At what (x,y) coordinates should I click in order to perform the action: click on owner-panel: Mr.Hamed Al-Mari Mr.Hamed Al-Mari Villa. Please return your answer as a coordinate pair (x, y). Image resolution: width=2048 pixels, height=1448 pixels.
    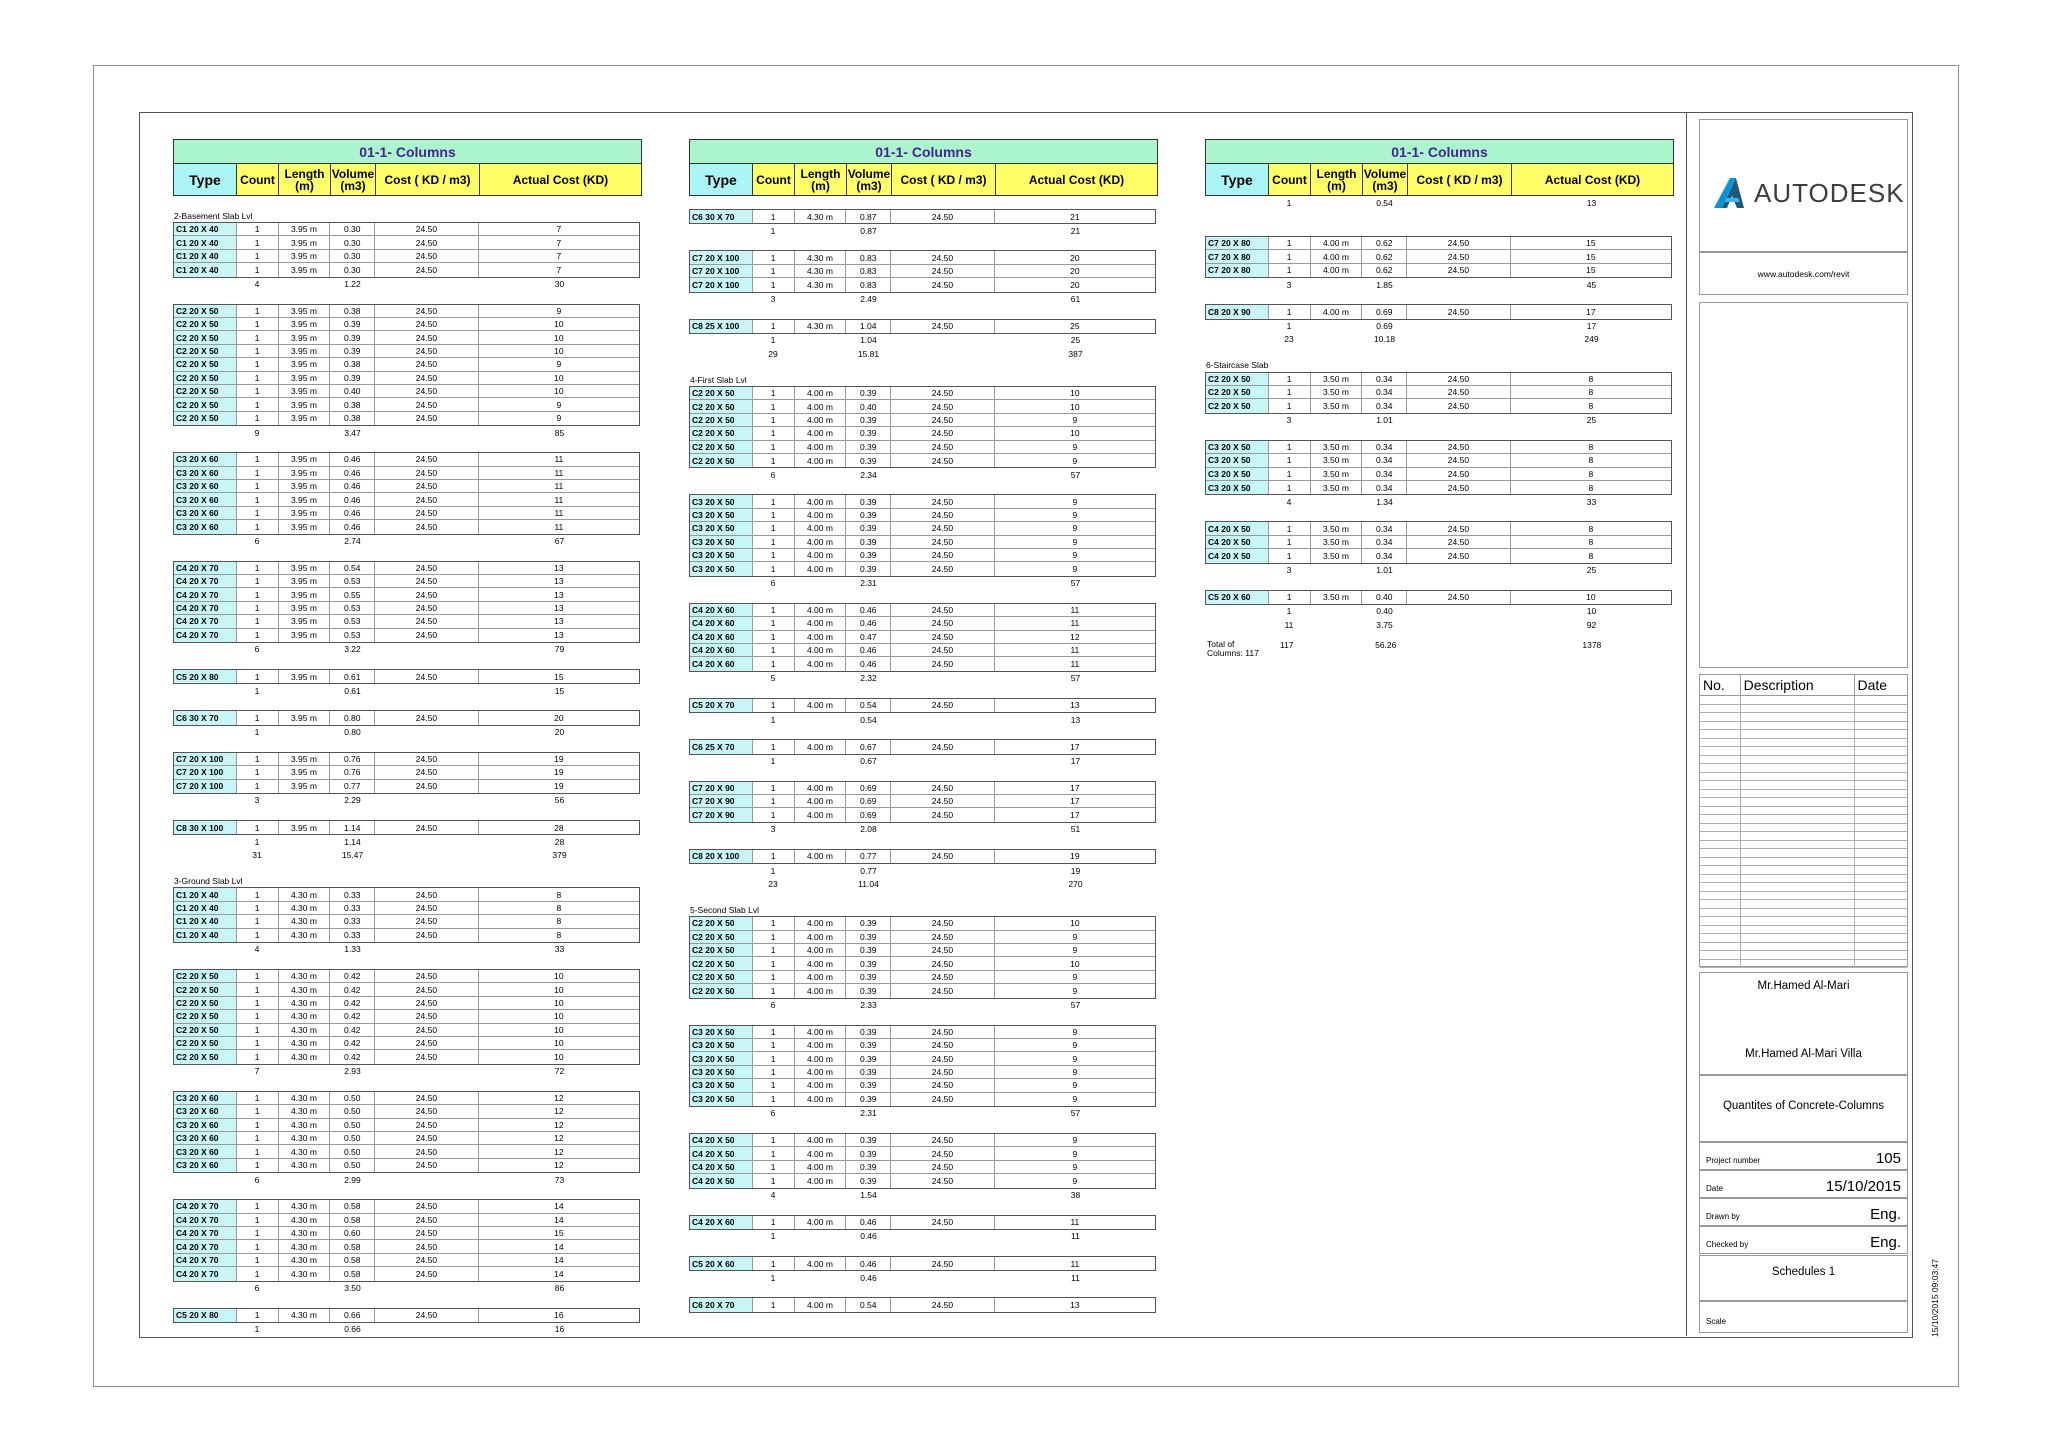
    Looking at the image, I should click on (1803, 1023).